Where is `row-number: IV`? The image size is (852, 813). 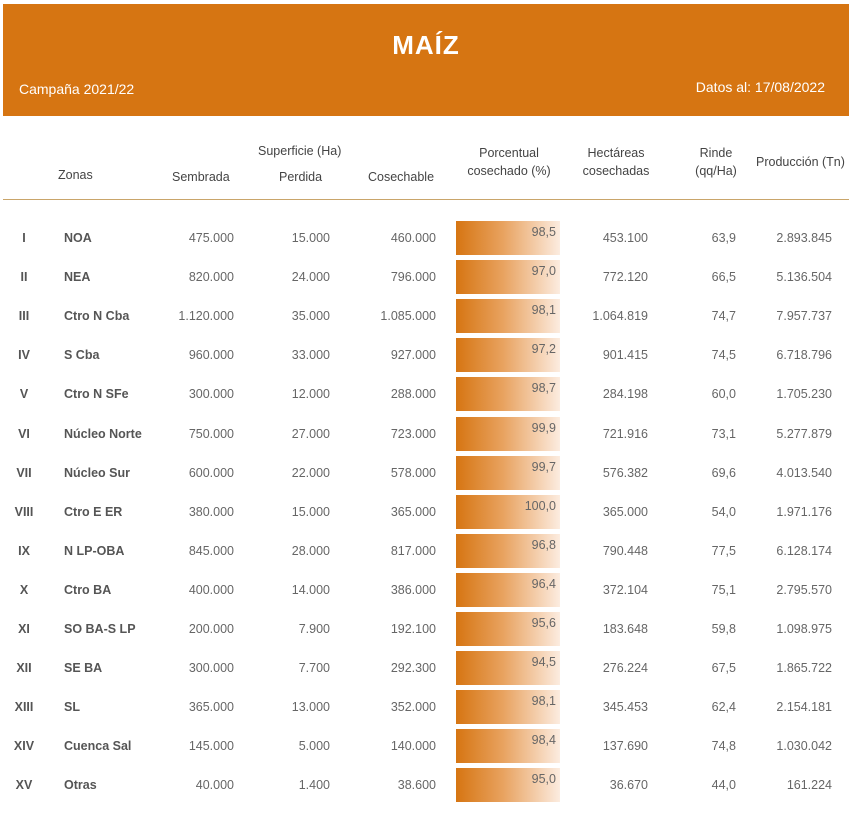 row-number: IV is located at coordinates (24, 355).